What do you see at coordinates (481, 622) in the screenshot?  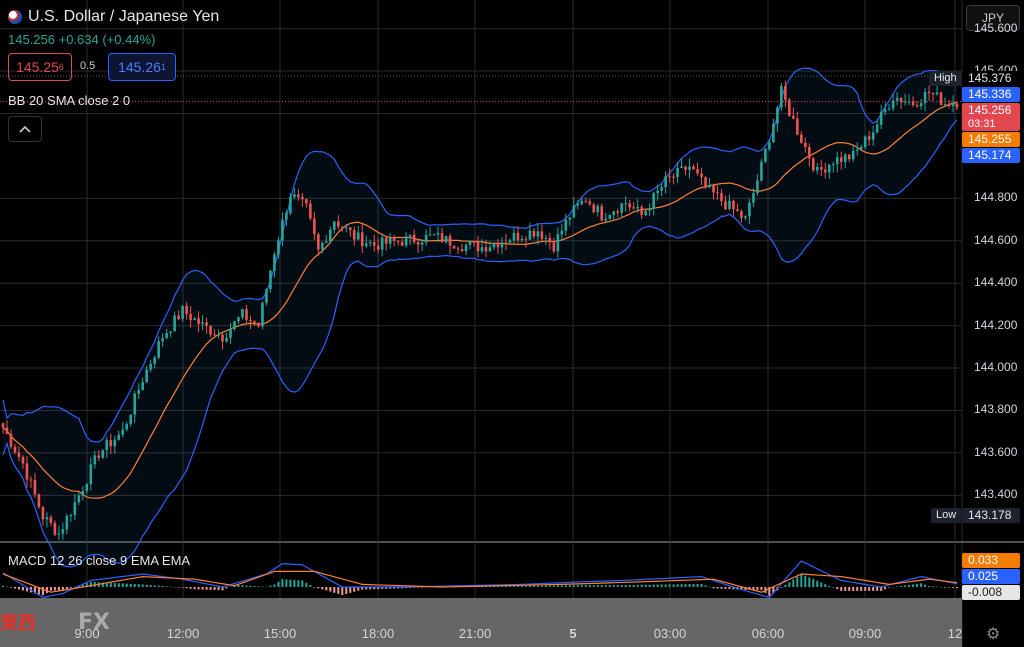 I see `macd-lower-shade` at bounding box center [481, 622].